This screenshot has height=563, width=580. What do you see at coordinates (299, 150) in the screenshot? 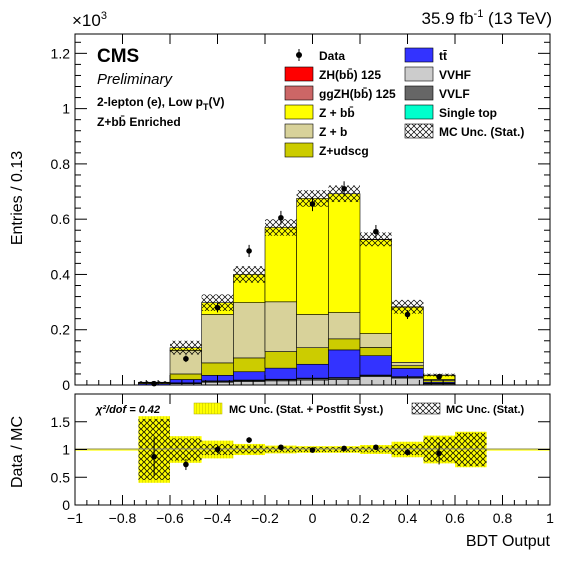
I see `legend-swatch-zudscg` at bounding box center [299, 150].